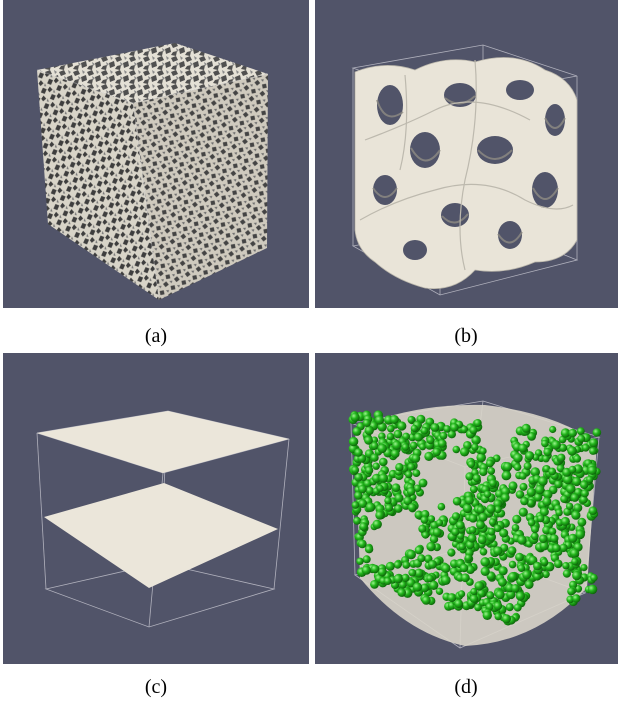 Image resolution: width=618 pixels, height=708 pixels. What do you see at coordinates (200, 187) in the screenshot?
I see `cube-right-face` at bounding box center [200, 187].